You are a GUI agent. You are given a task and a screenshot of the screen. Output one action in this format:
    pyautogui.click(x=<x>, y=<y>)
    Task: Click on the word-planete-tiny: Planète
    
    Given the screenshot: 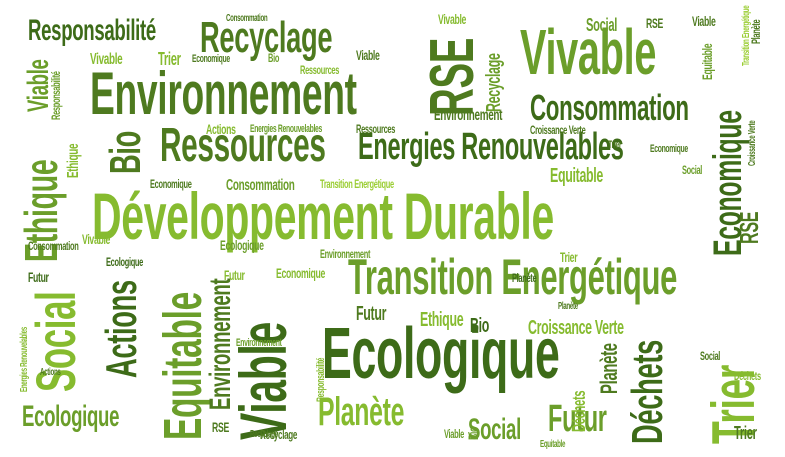 What is the action you would take?
    pyautogui.click(x=524, y=278)
    